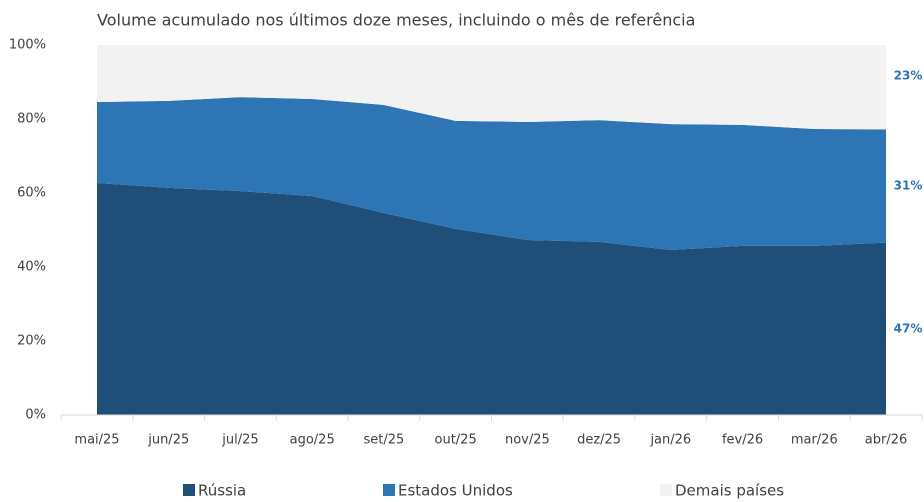  What do you see at coordinates (31, 267) in the screenshot?
I see `y-tick-label: 40%` at bounding box center [31, 267].